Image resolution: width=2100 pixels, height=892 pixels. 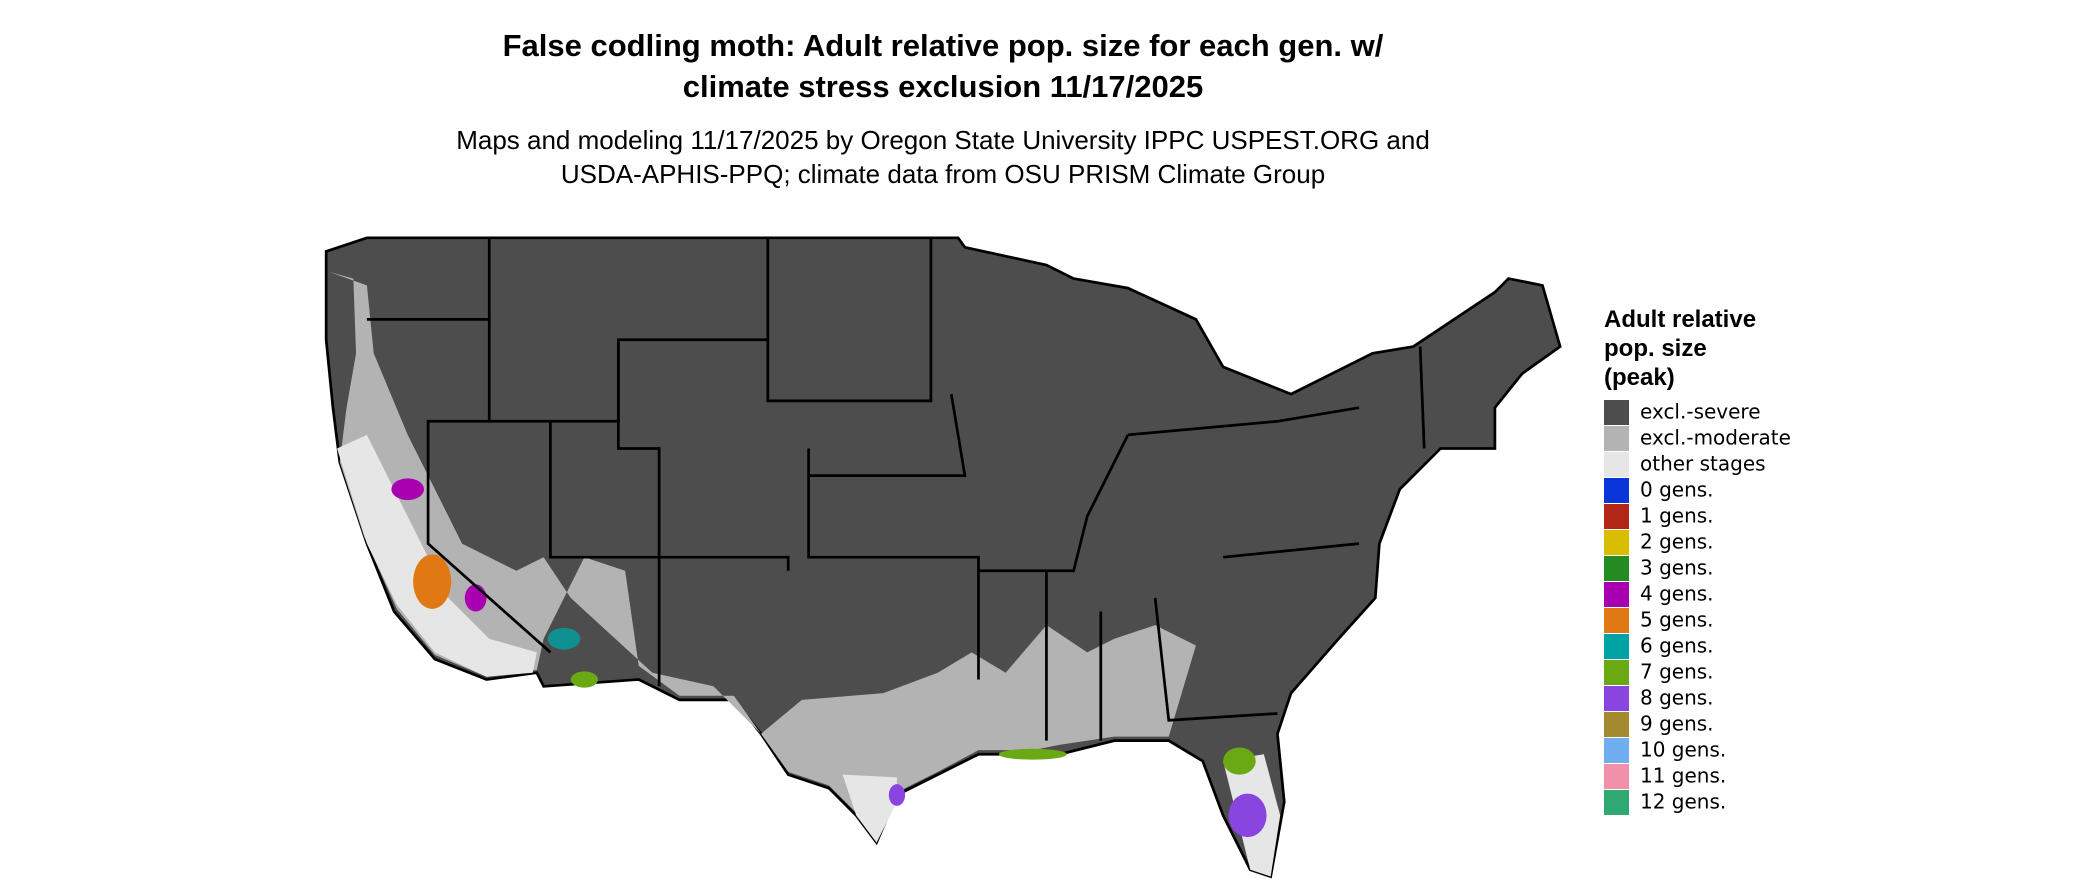 What do you see at coordinates (1683, 776) in the screenshot?
I see `legend-label: 11 gens.` at bounding box center [1683, 776].